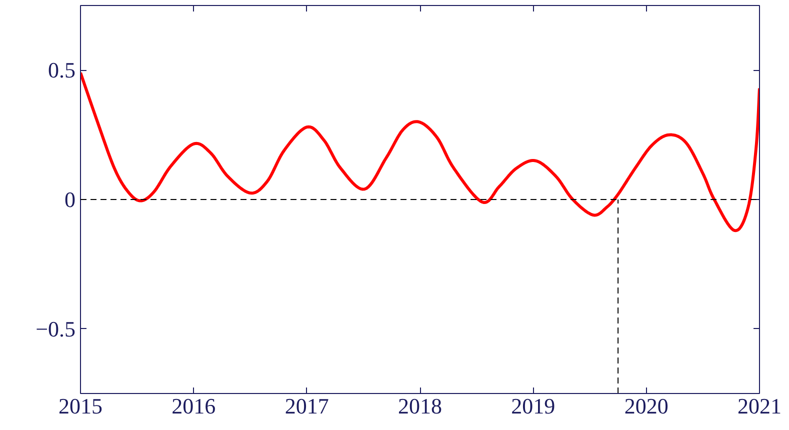 This screenshot has height=430, width=789. I want to click on x-tick-label: 2016, so click(194, 406).